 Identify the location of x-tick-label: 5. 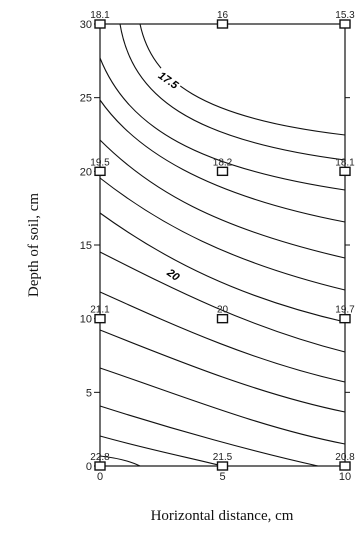
(222, 477).